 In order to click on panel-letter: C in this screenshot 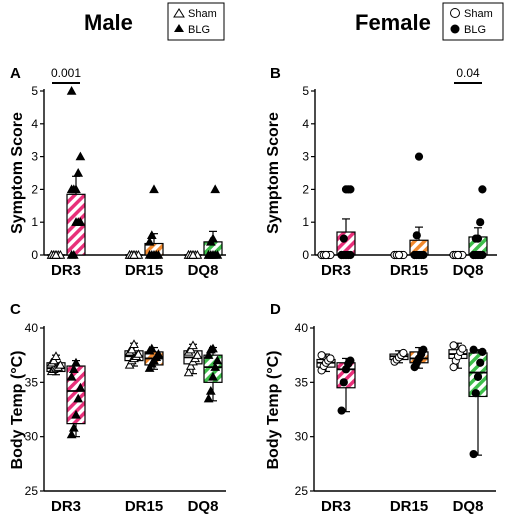, I will do `click(15, 309)`.